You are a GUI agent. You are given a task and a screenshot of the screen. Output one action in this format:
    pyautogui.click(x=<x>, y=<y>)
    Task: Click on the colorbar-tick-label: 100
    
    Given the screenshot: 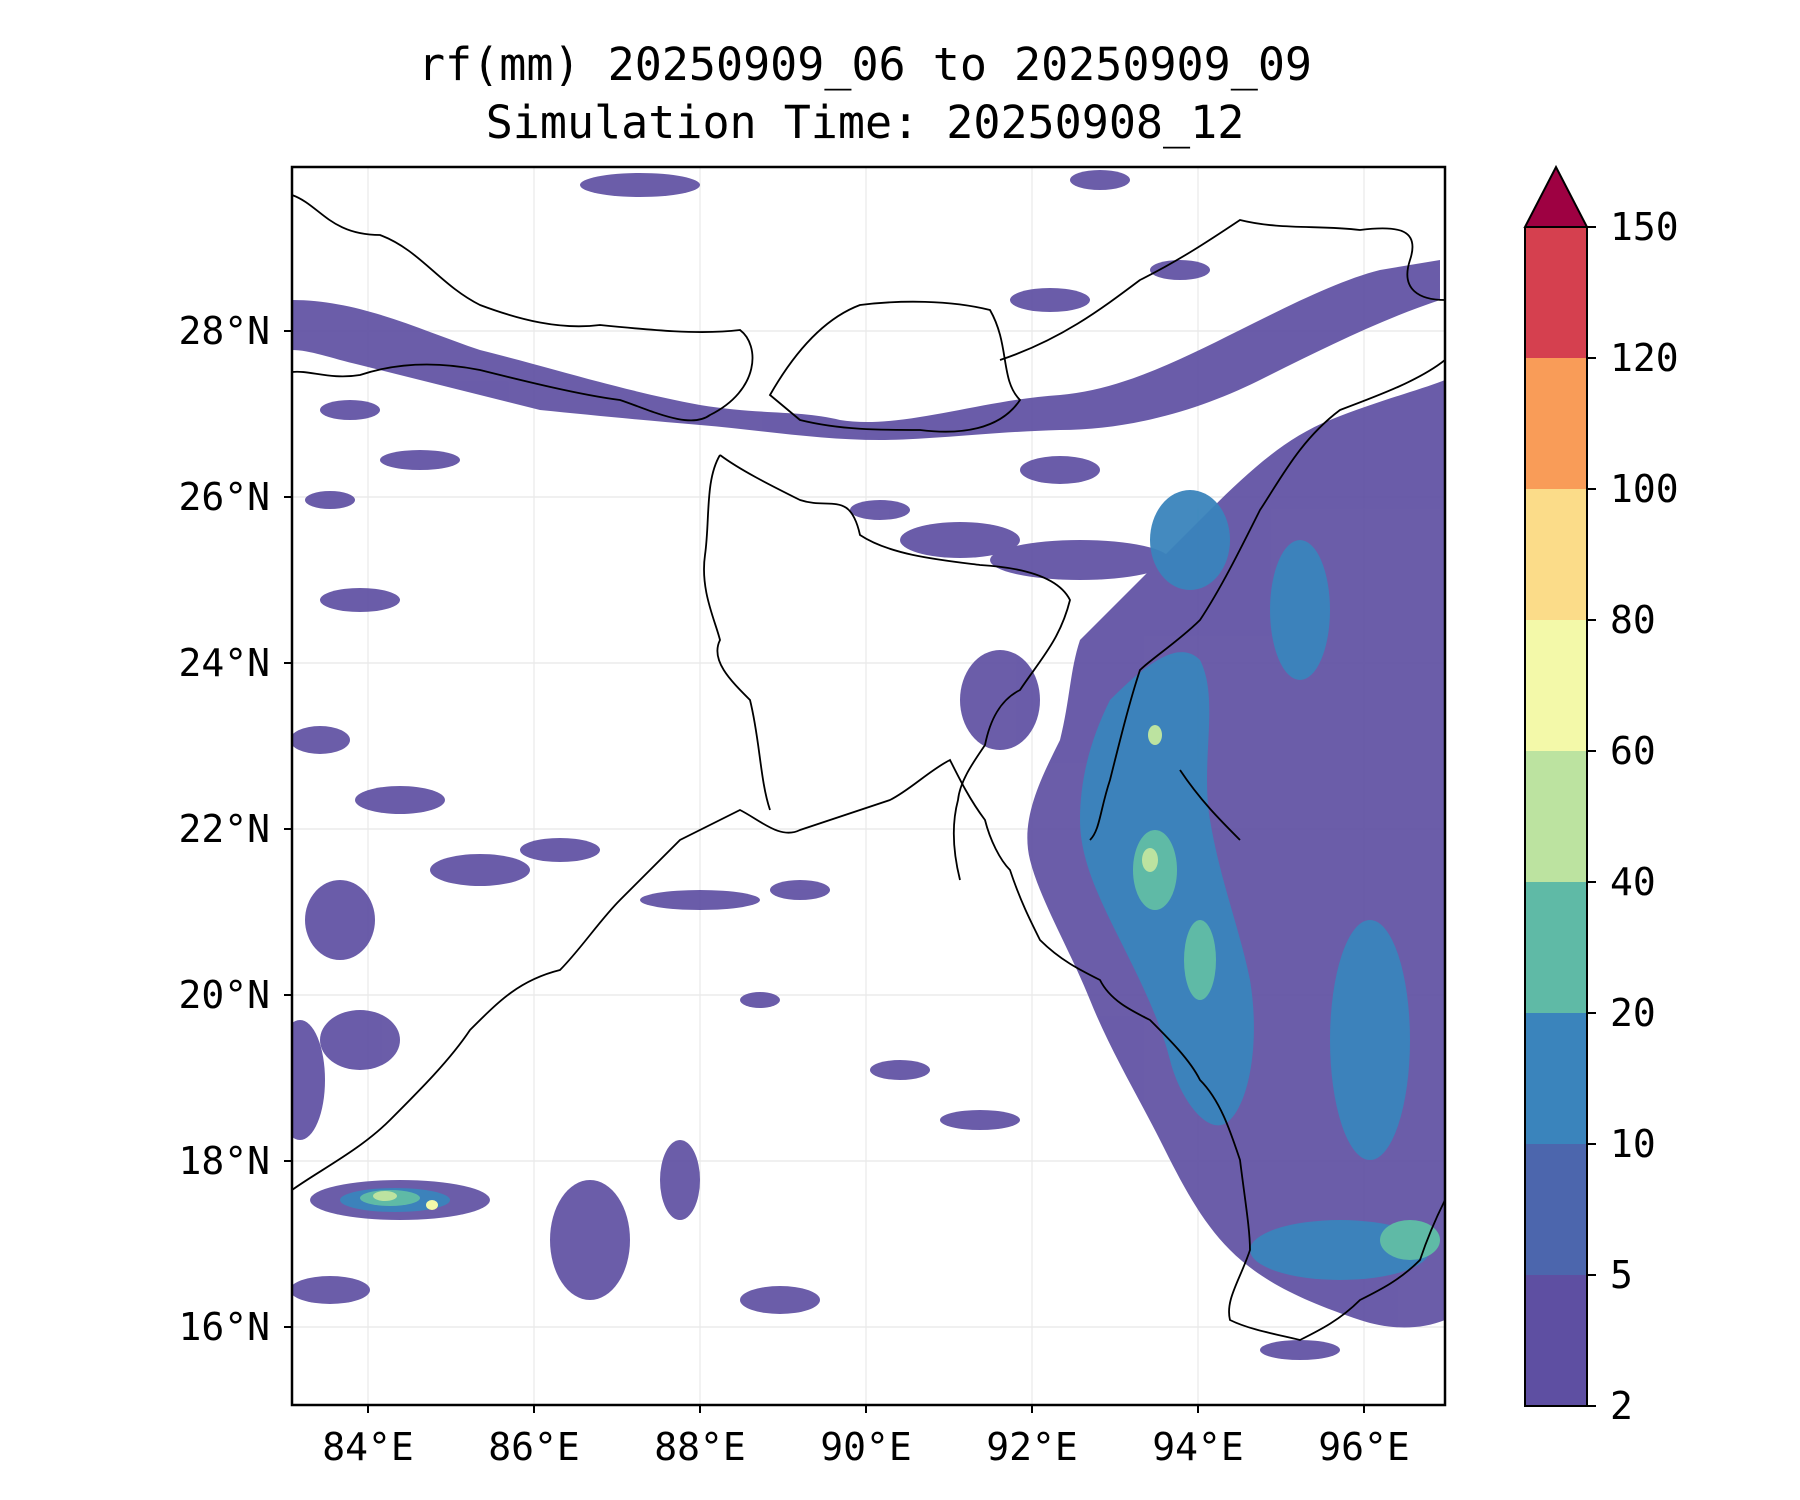 What is the action you would take?
    pyautogui.click(x=1644, y=489)
    